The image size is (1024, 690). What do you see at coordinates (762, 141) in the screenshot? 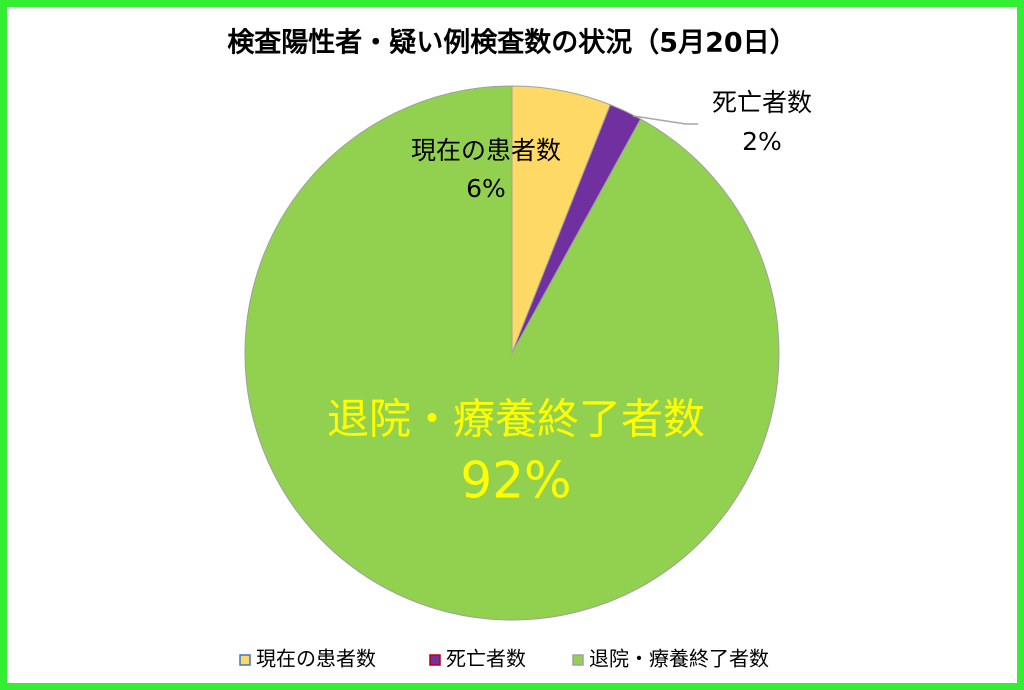
I see `slice-label-value: 2%` at bounding box center [762, 141].